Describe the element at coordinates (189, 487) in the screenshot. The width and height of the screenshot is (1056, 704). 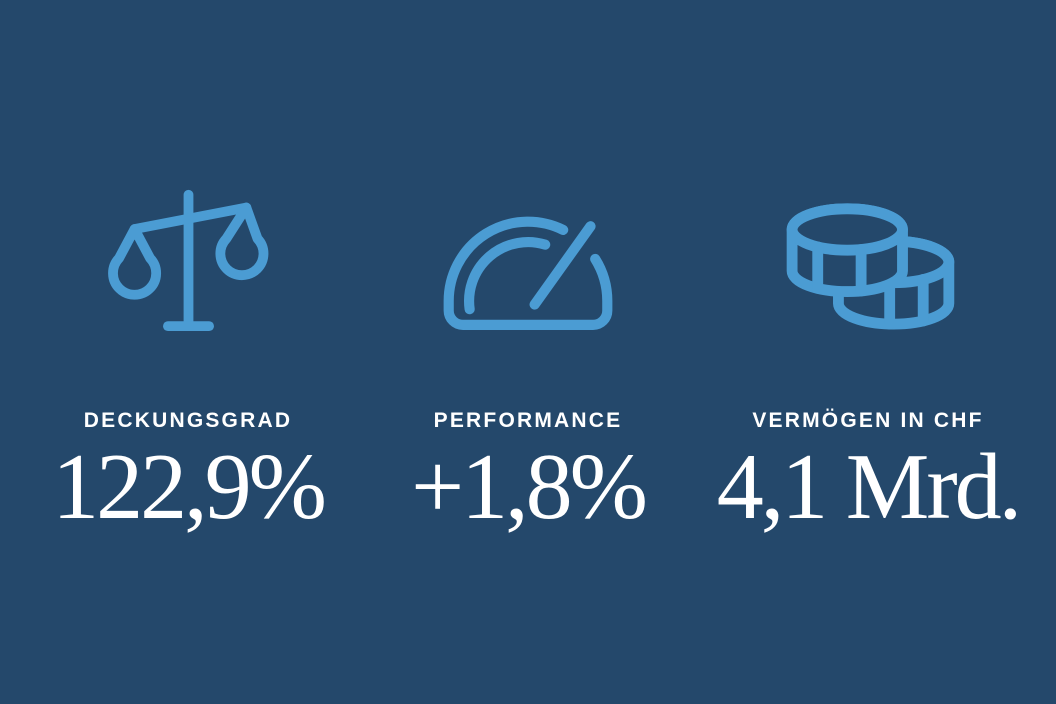
I see `stat-value: 122,9%` at that location.